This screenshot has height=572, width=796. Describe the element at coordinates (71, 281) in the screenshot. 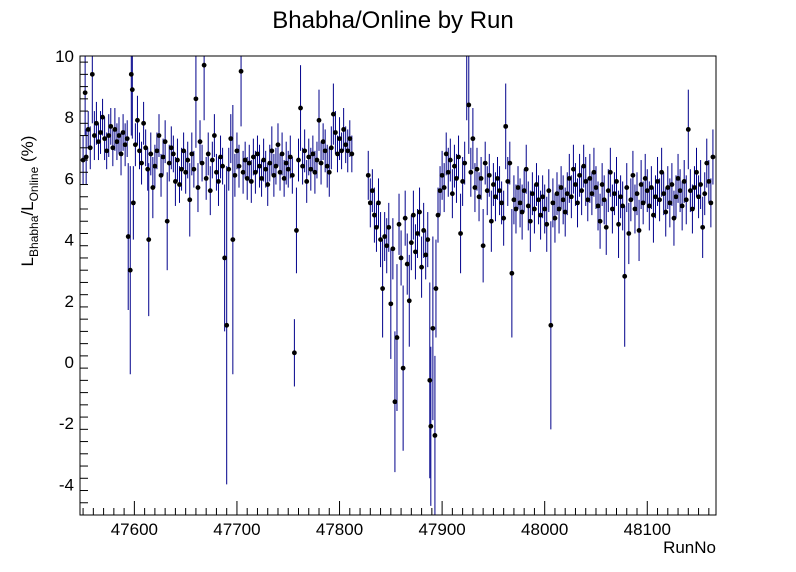

I see `y-axis: -4 -2 0 2 4 6 8 10` at that location.